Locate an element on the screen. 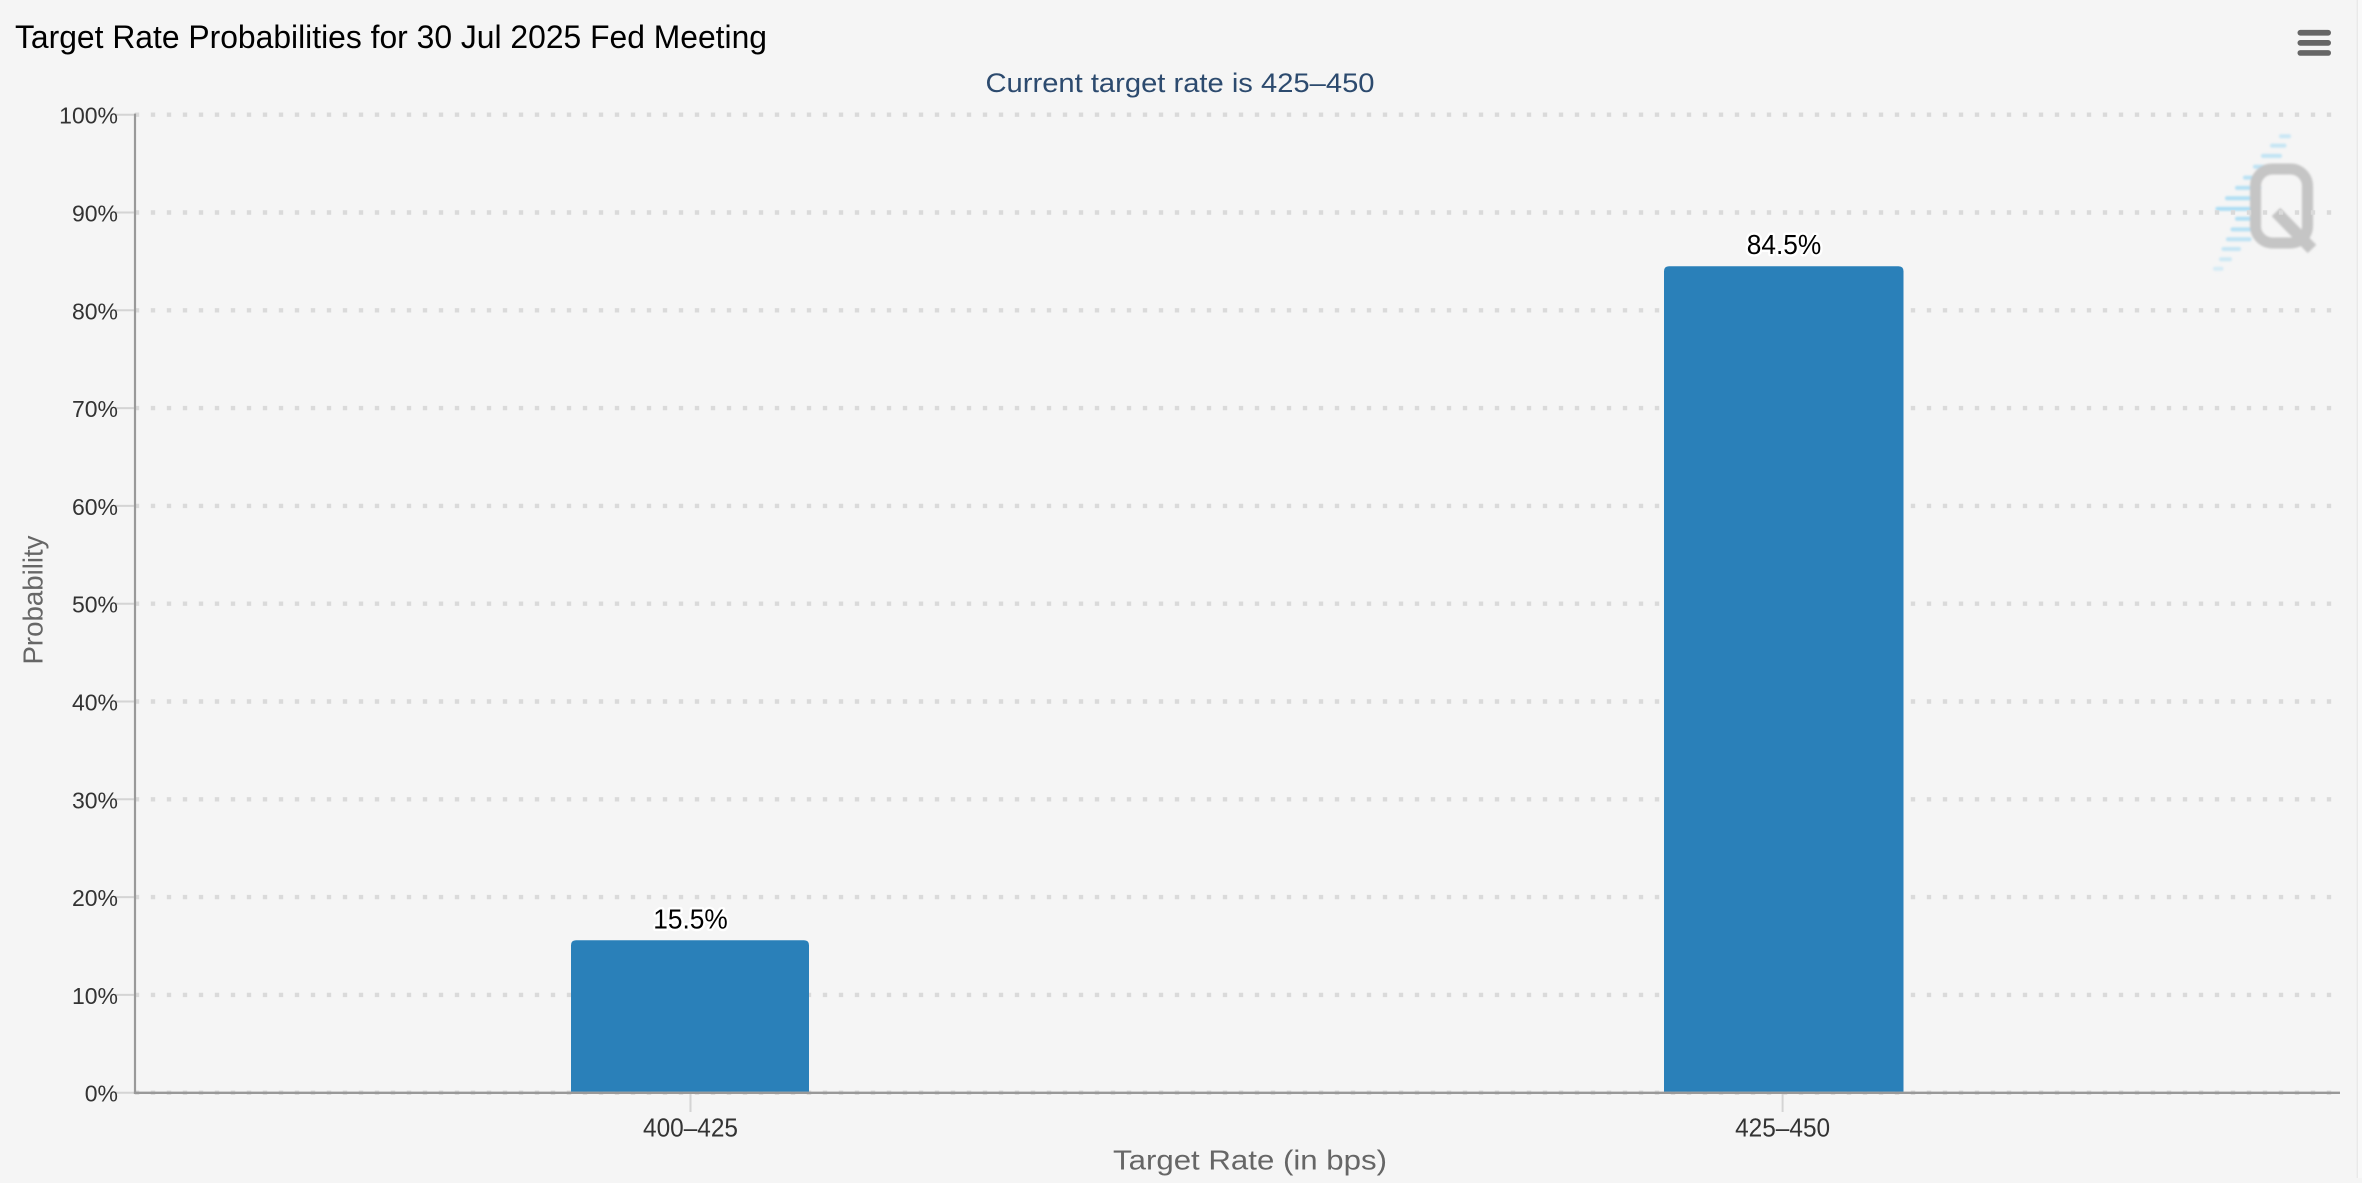 This screenshot has height=1183, width=2362. svg-text: Probability is located at coordinates (33, 600).